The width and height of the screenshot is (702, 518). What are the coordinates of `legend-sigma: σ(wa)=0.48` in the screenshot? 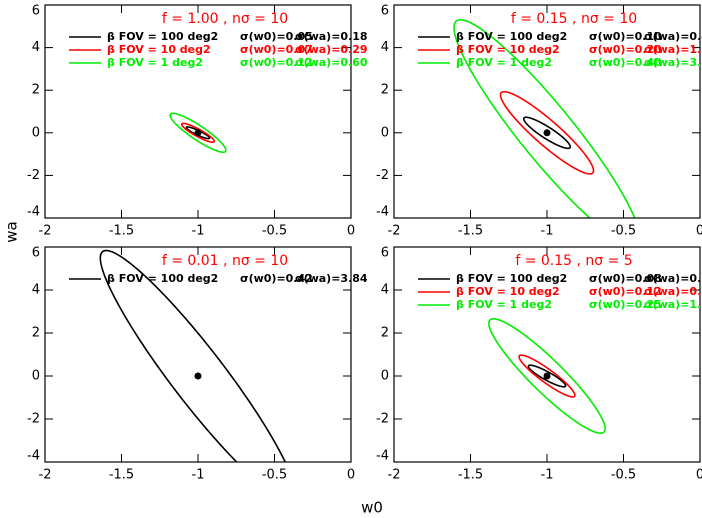 It's located at (673, 36).